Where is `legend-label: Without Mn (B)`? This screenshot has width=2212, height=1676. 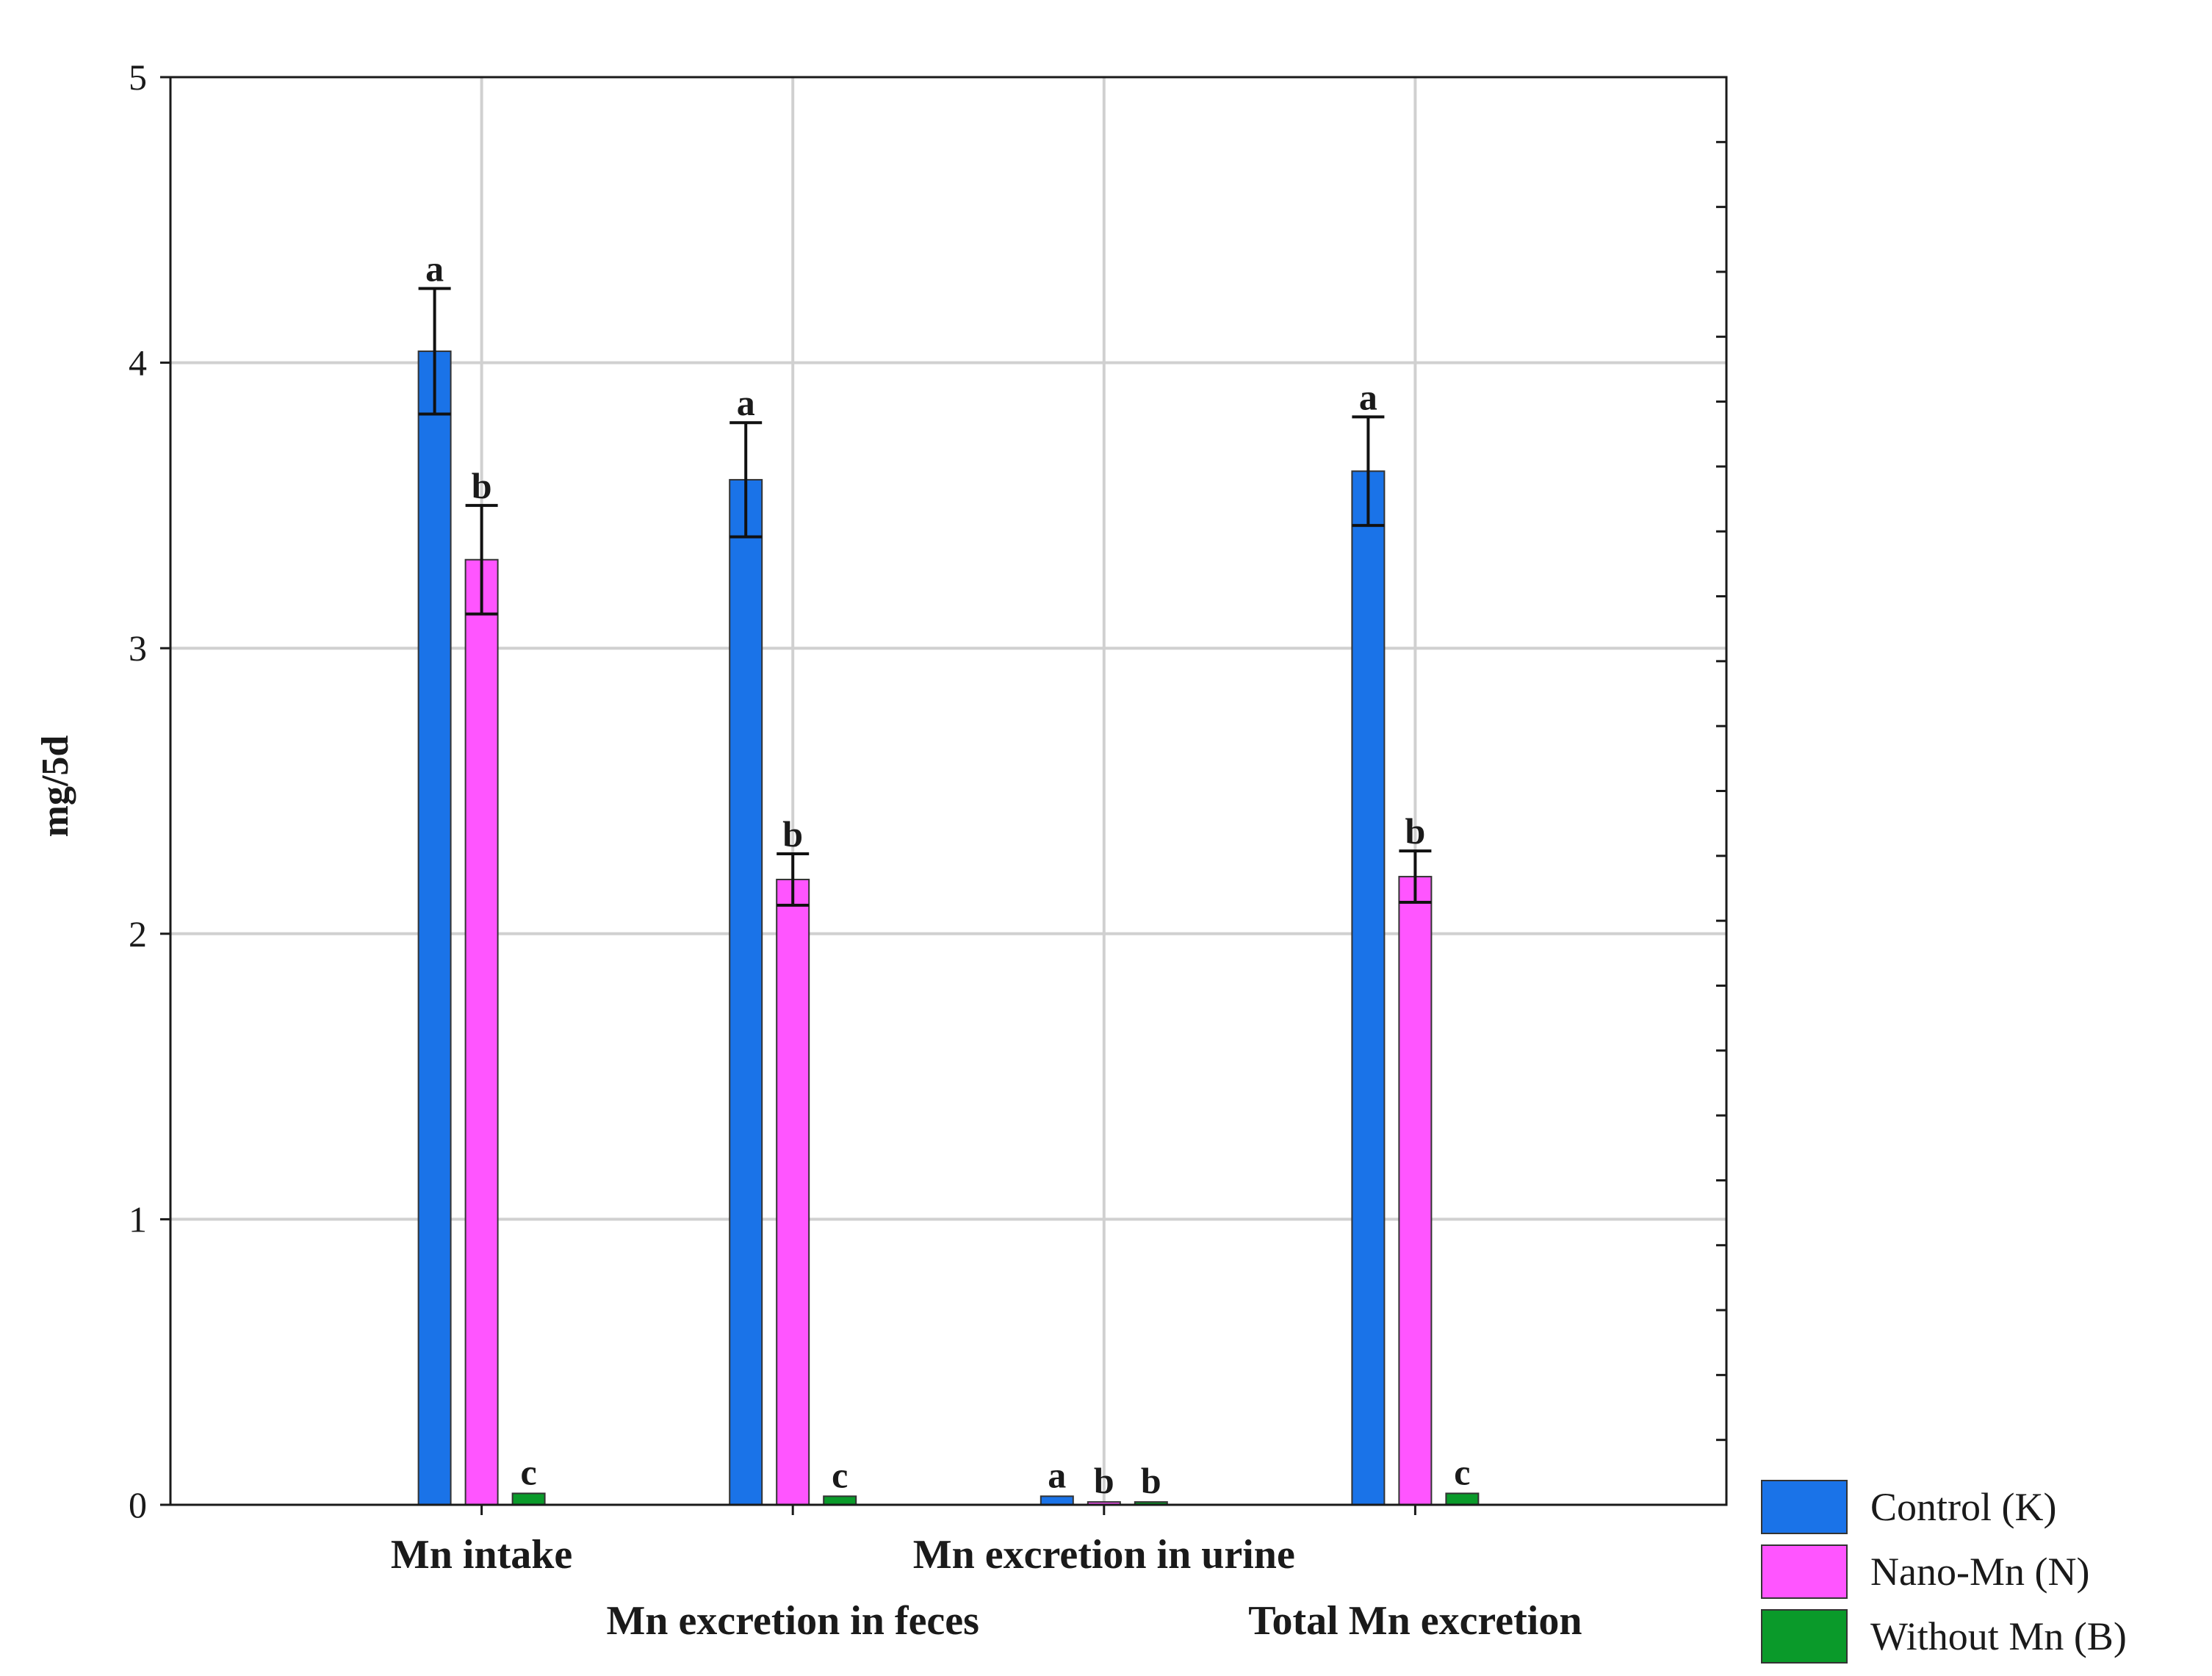 legend-label: Without Mn (B) is located at coordinates (1998, 1636).